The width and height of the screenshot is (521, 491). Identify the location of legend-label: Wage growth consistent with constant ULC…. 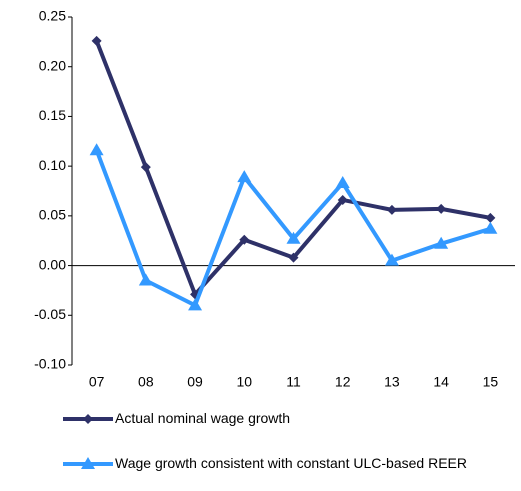
(291, 463).